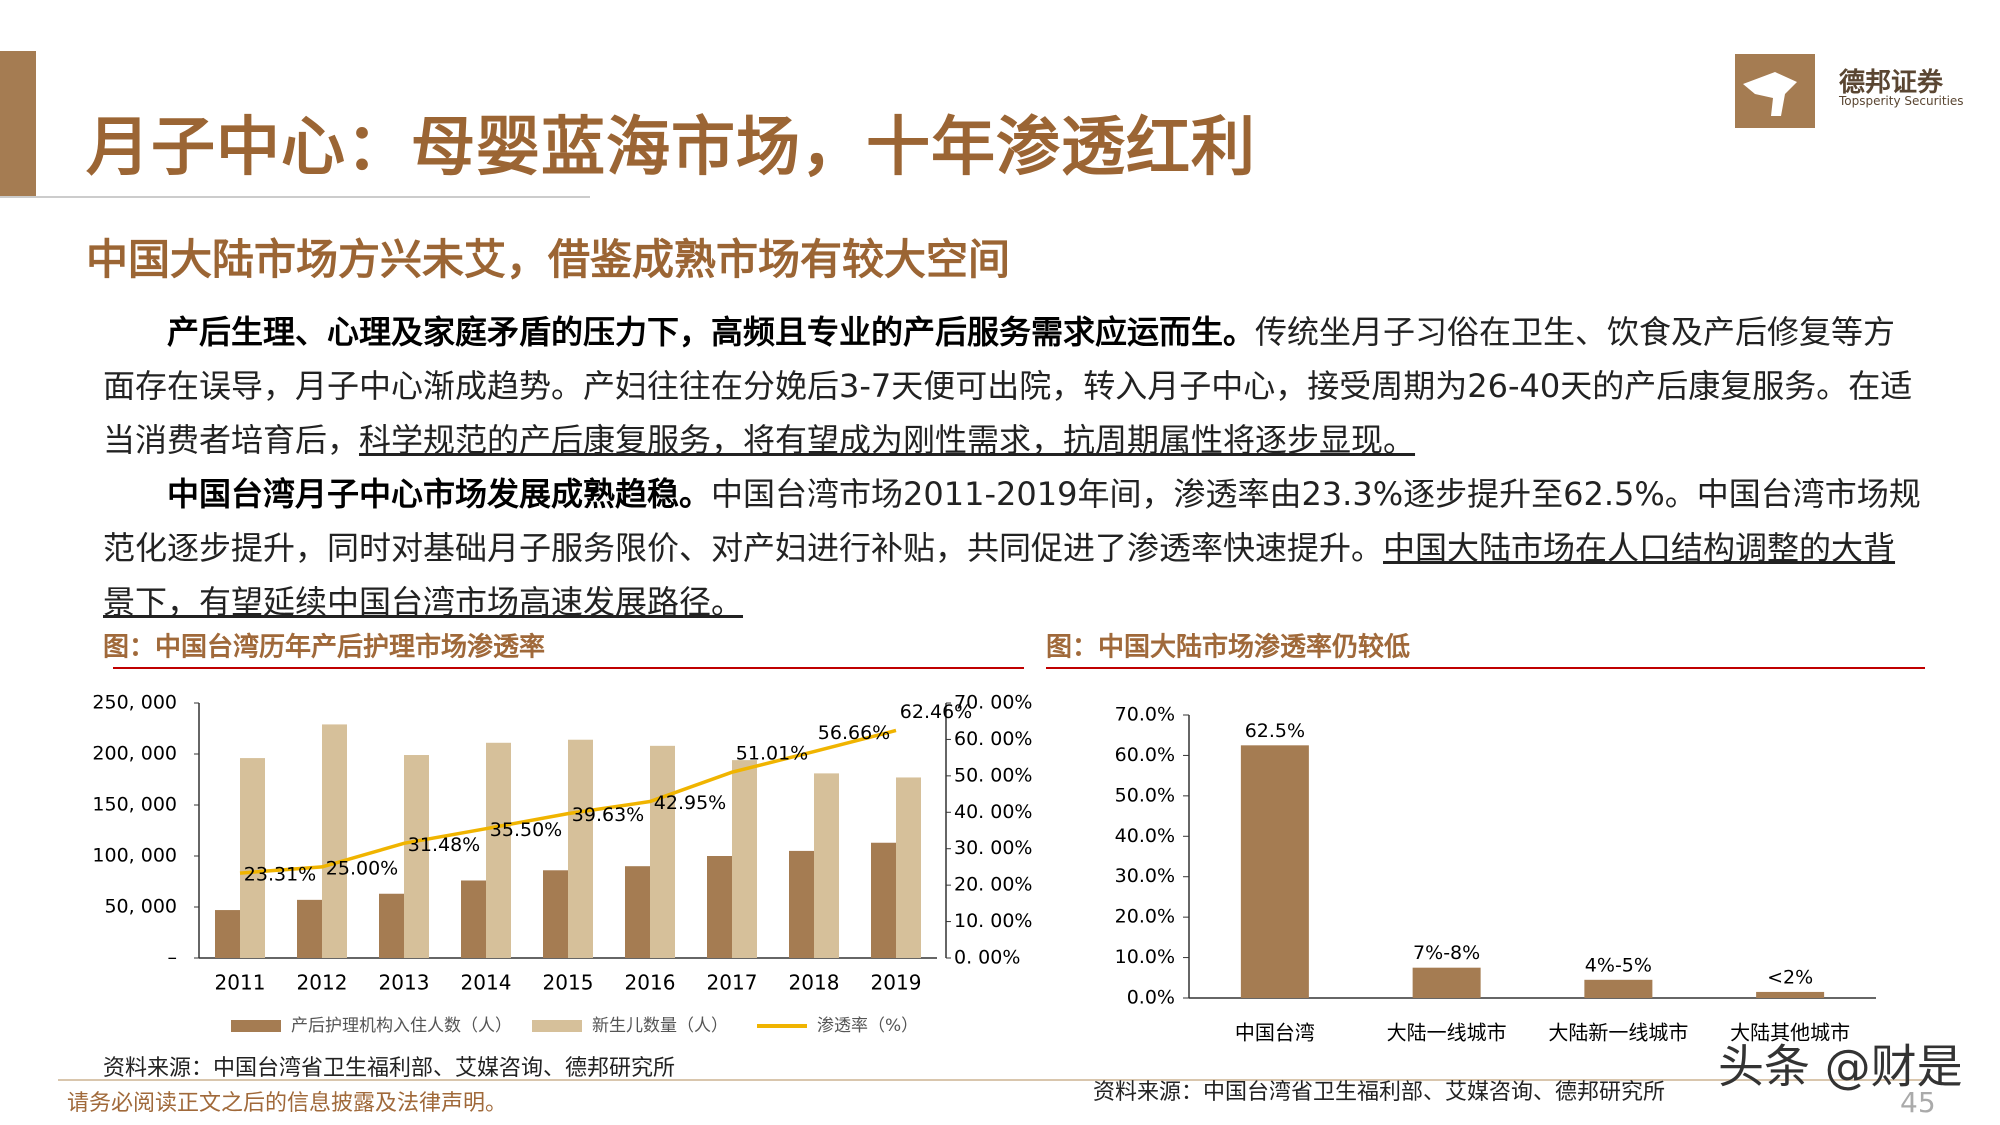 This screenshot has width=2000, height=1125. What do you see at coordinates (936, 712) in the screenshot?
I see `data-label: 62.46%` at bounding box center [936, 712].